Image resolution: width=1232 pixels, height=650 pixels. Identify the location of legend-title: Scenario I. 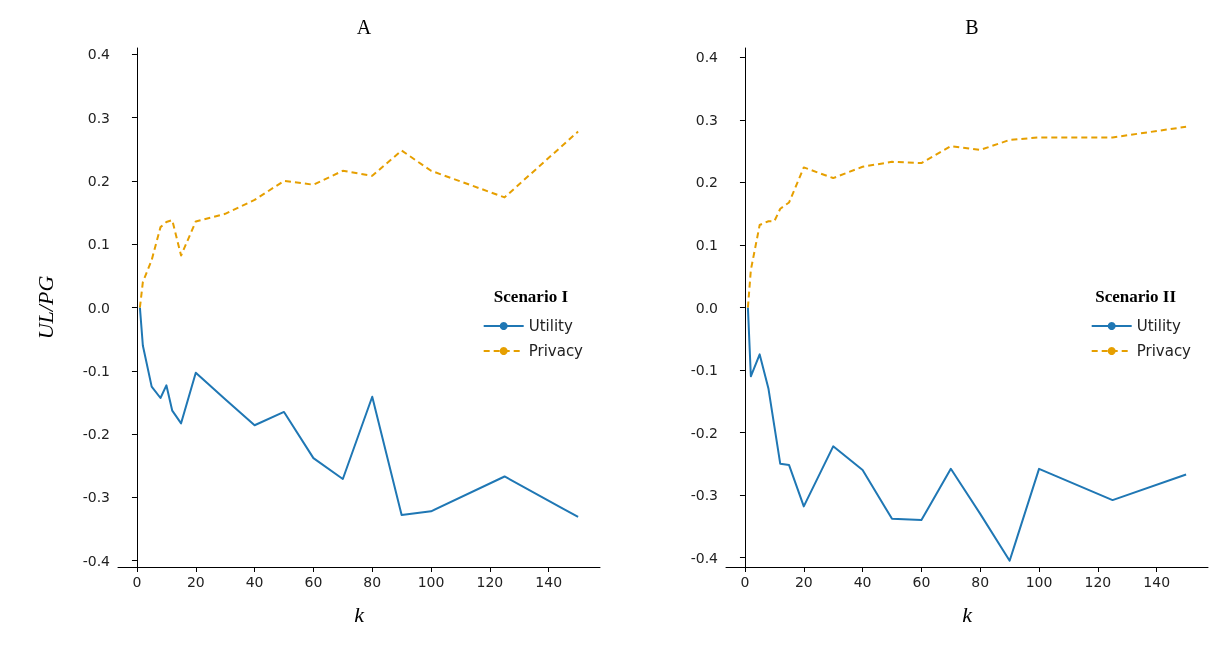
(531, 296).